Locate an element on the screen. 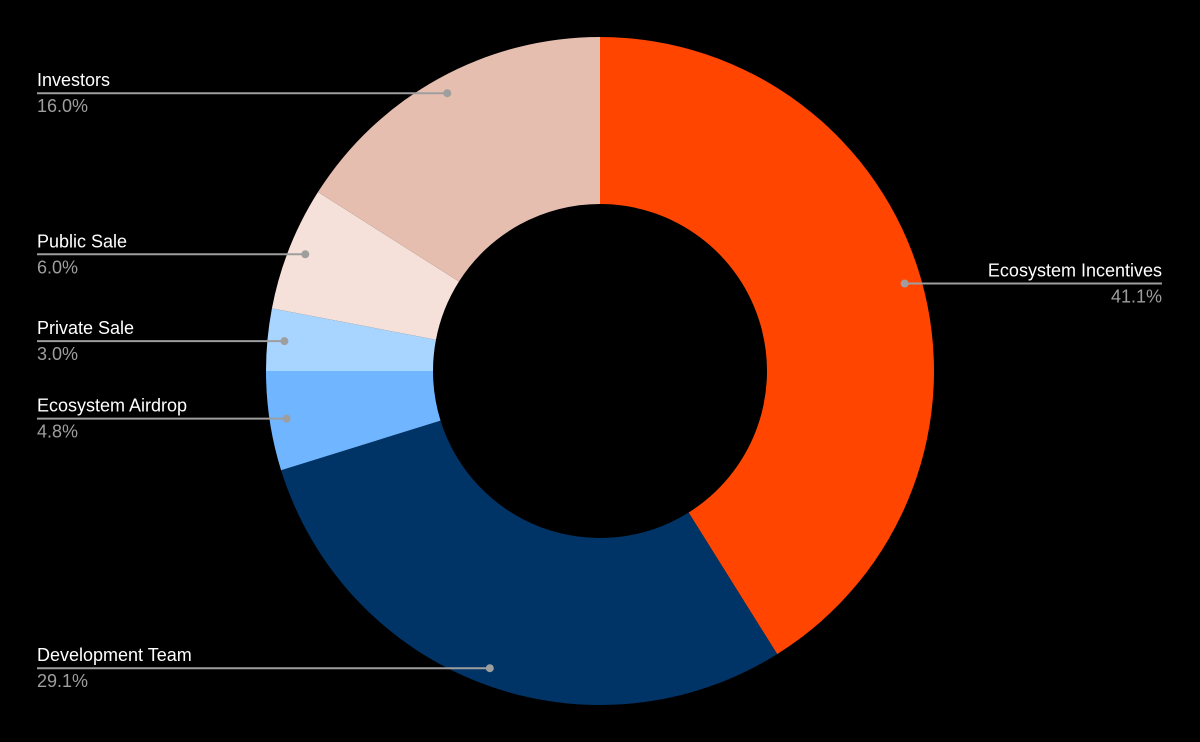 This screenshot has width=1200, height=742. slice-value-development-team: 29.1% is located at coordinates (62, 681).